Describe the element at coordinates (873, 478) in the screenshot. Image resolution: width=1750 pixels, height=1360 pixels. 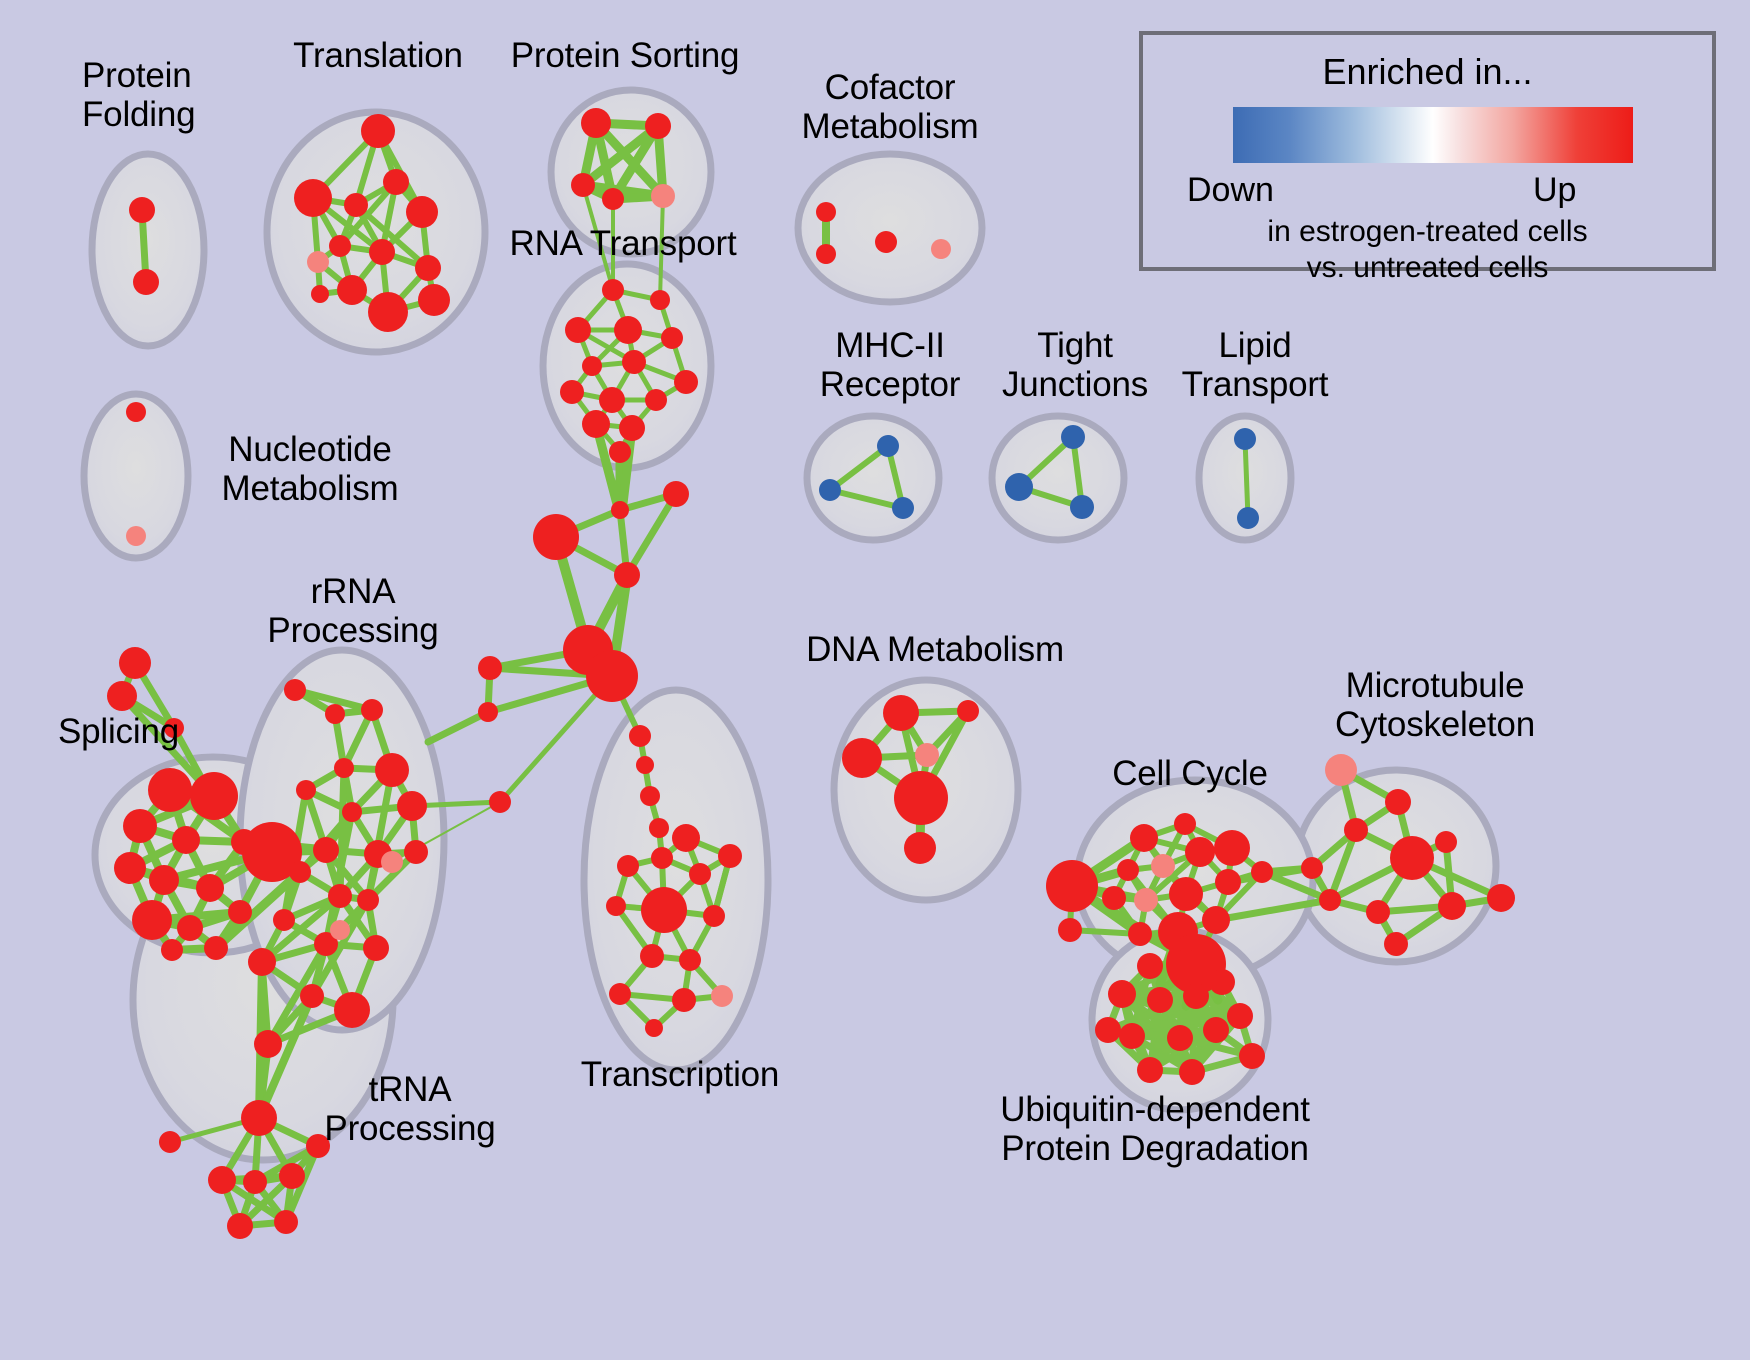
I see `hull-mhc-ii-receptor` at that location.